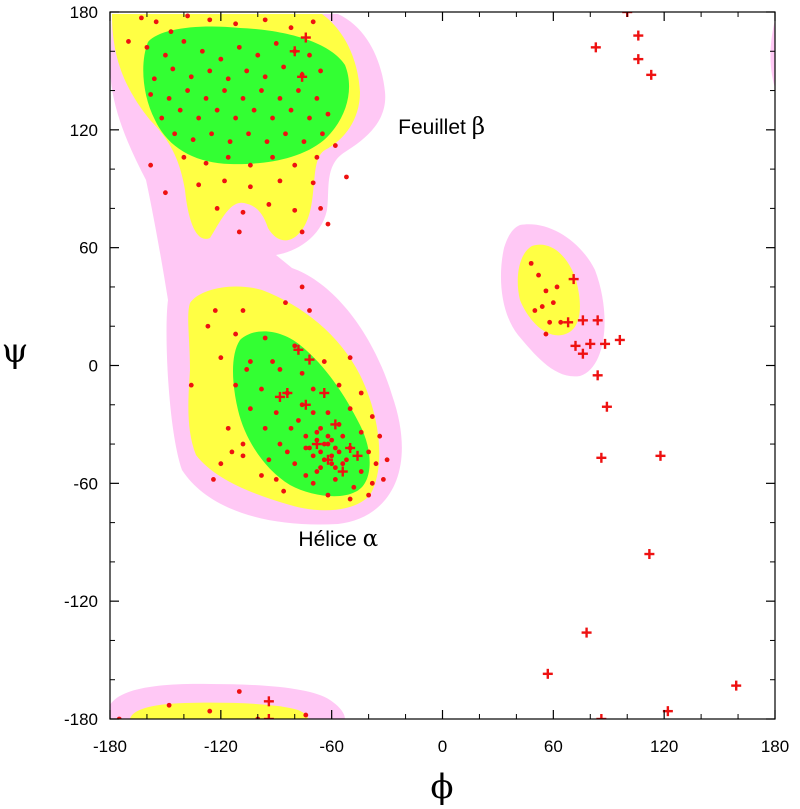 This screenshot has height=809, width=800. Describe the element at coordinates (664, 746) in the screenshot. I see `x-tick-label: 120` at that location.